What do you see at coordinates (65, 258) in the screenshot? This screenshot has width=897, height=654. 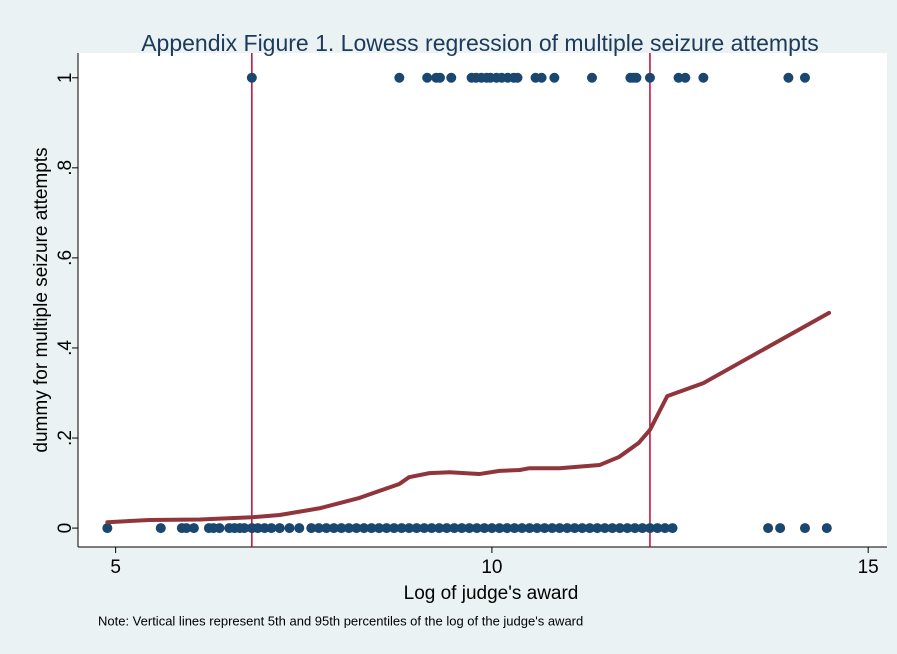 I see `y-tick-label: .6` at bounding box center [65, 258].